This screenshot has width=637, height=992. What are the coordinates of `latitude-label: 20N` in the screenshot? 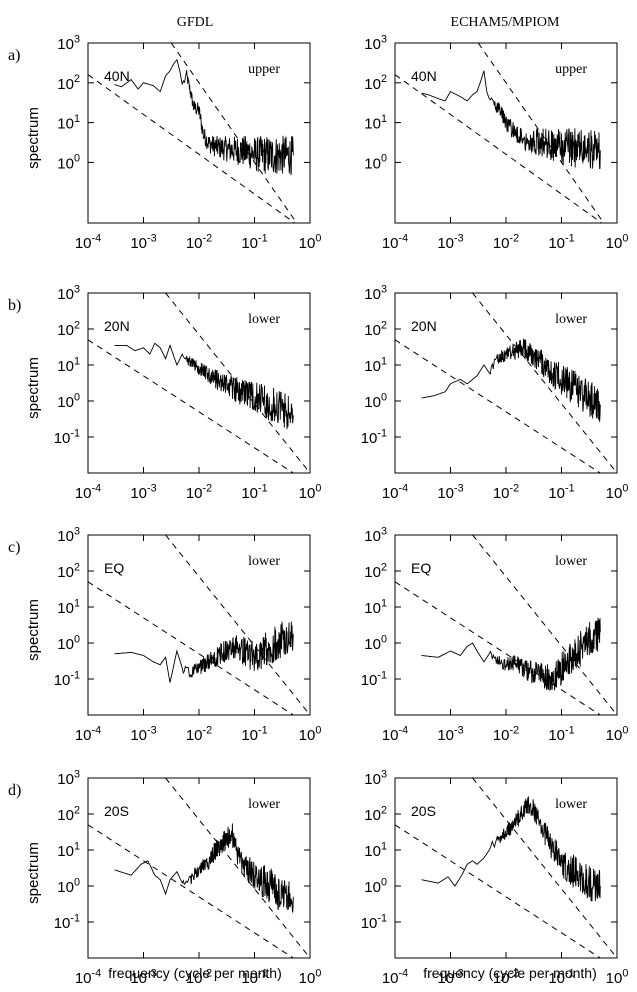 It's located at (117, 326).